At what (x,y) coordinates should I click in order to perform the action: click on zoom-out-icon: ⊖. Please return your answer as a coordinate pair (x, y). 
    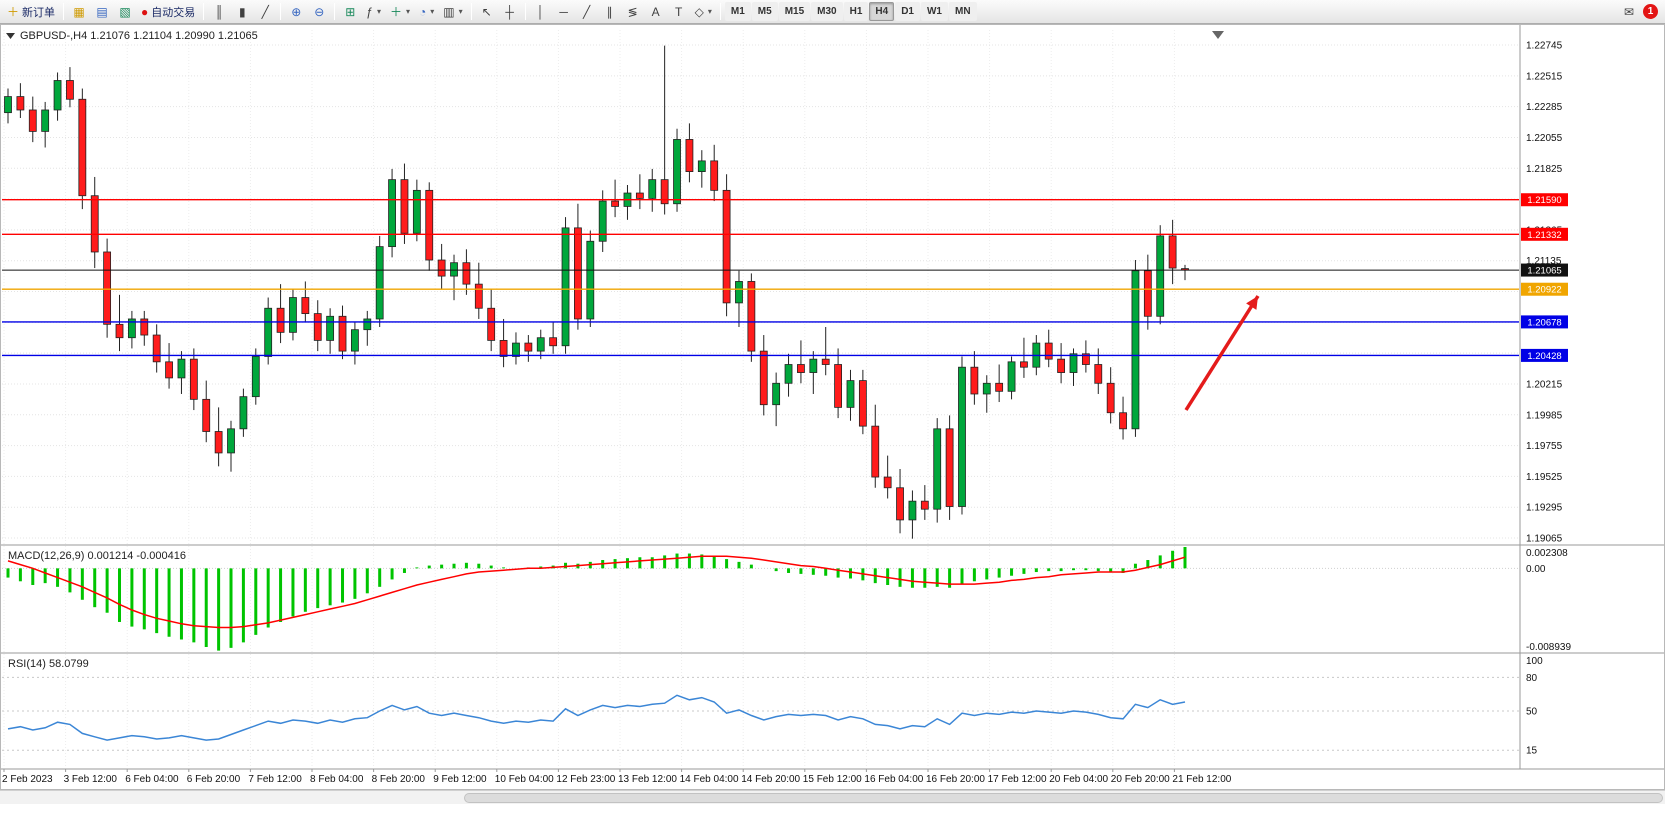
    Looking at the image, I should click on (319, 11).